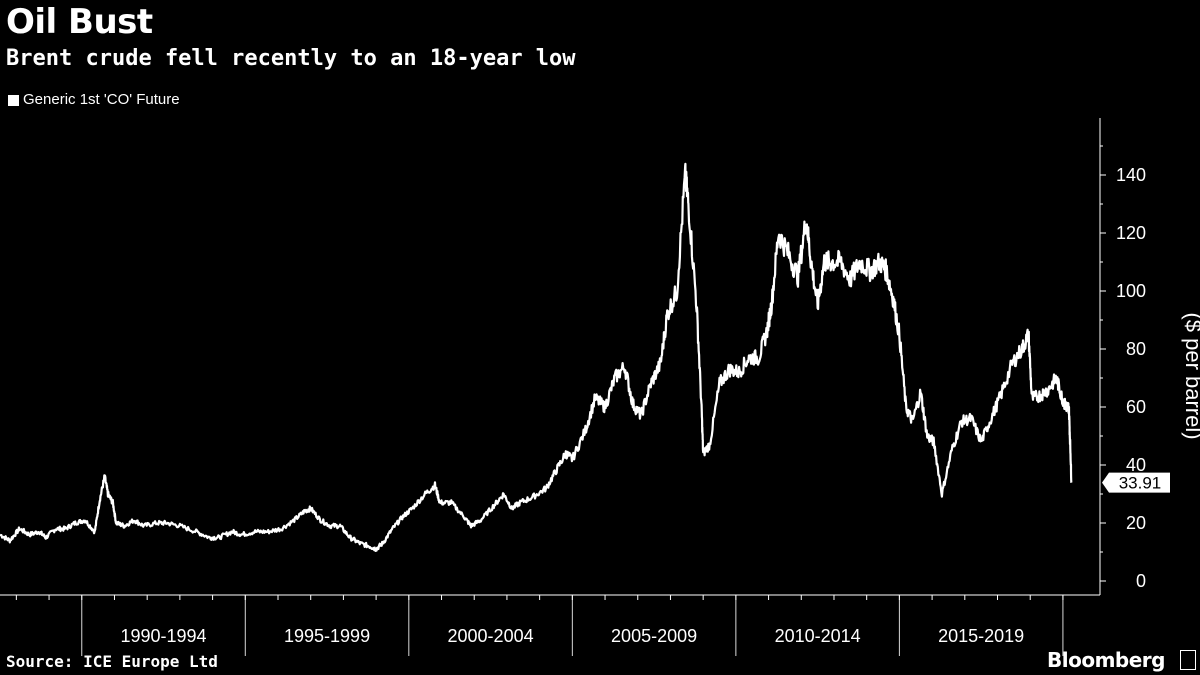  I want to click on legend-swatch, so click(13, 100).